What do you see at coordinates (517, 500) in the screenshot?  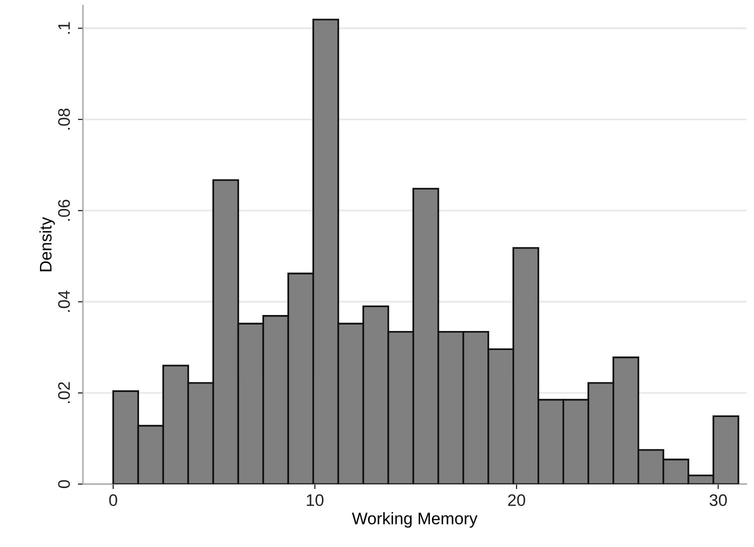 I see `x-tick-label: 20` at bounding box center [517, 500].